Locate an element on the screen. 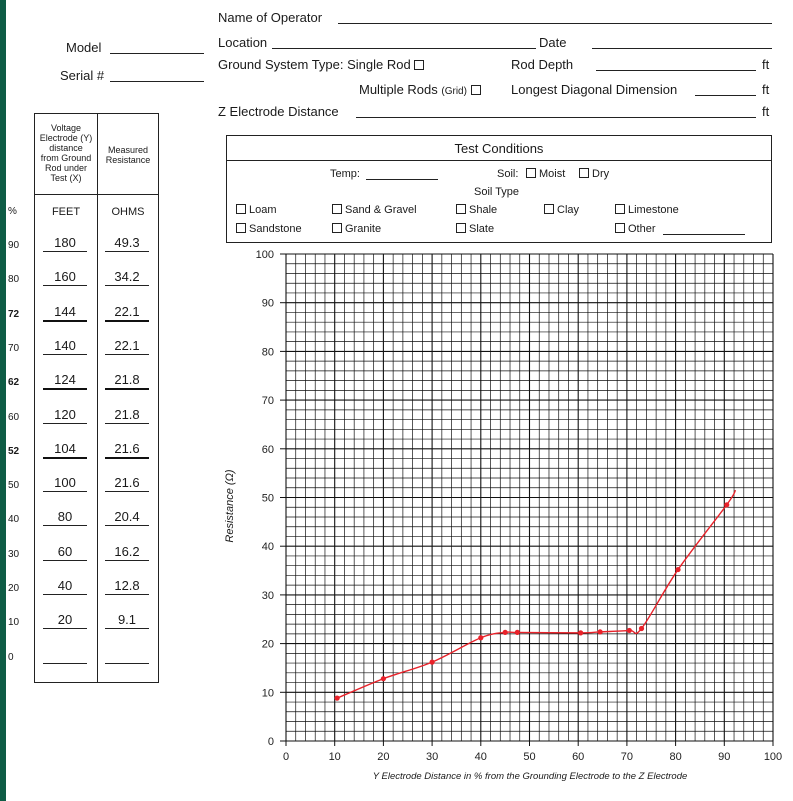 The width and height of the screenshot is (793, 801). test-conditions-title: Test Conditions is located at coordinates (499, 148).